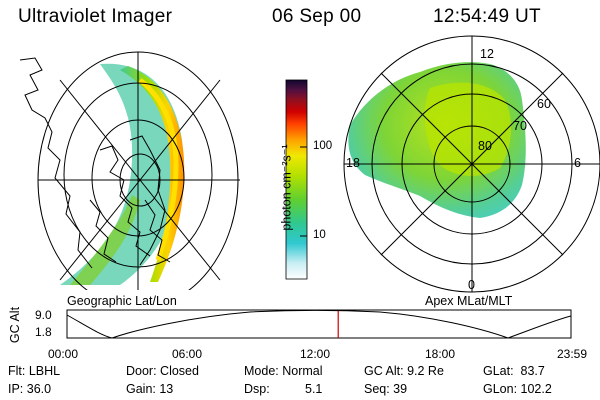 Image resolution: width=600 pixels, height=400 pixels. Describe the element at coordinates (43, 315) in the screenshot. I see `timeline-ytick-high: 9.0` at that location.